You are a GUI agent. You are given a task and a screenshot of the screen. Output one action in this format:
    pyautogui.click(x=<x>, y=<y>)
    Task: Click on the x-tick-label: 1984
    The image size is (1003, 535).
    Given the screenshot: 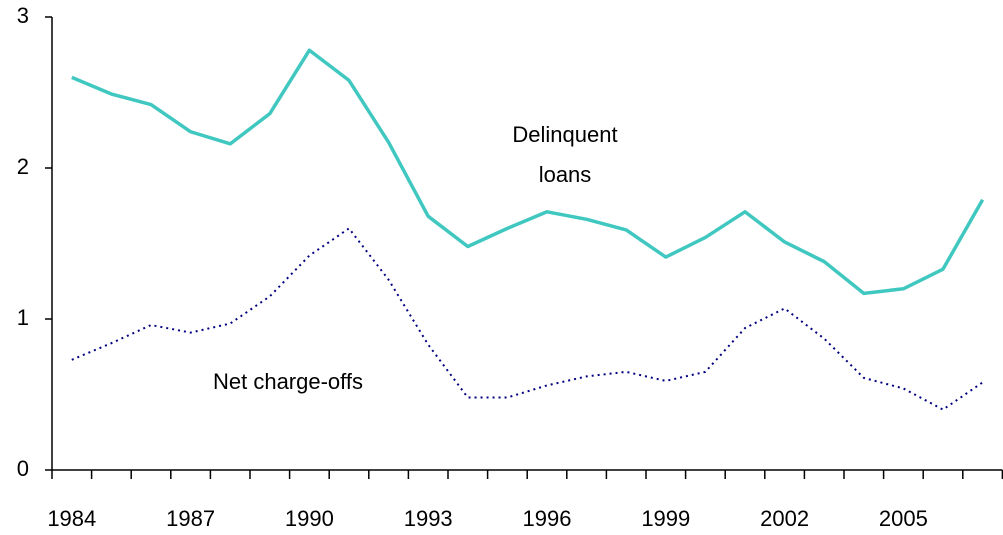 What is the action you would take?
    pyautogui.click(x=71, y=518)
    